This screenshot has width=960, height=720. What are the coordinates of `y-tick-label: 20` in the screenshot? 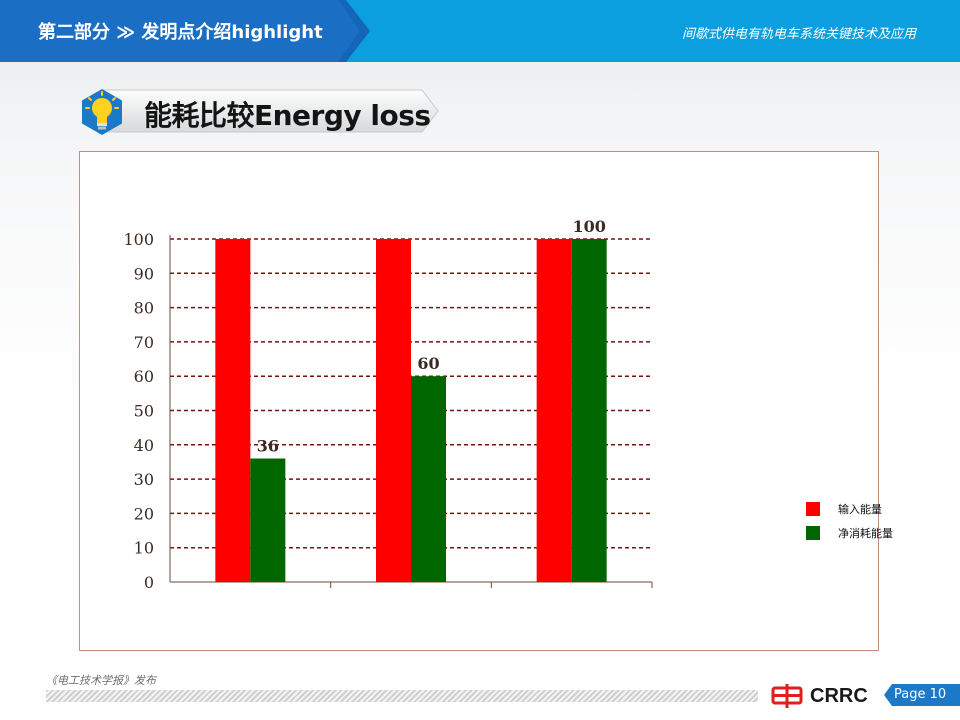 It's located at (144, 513).